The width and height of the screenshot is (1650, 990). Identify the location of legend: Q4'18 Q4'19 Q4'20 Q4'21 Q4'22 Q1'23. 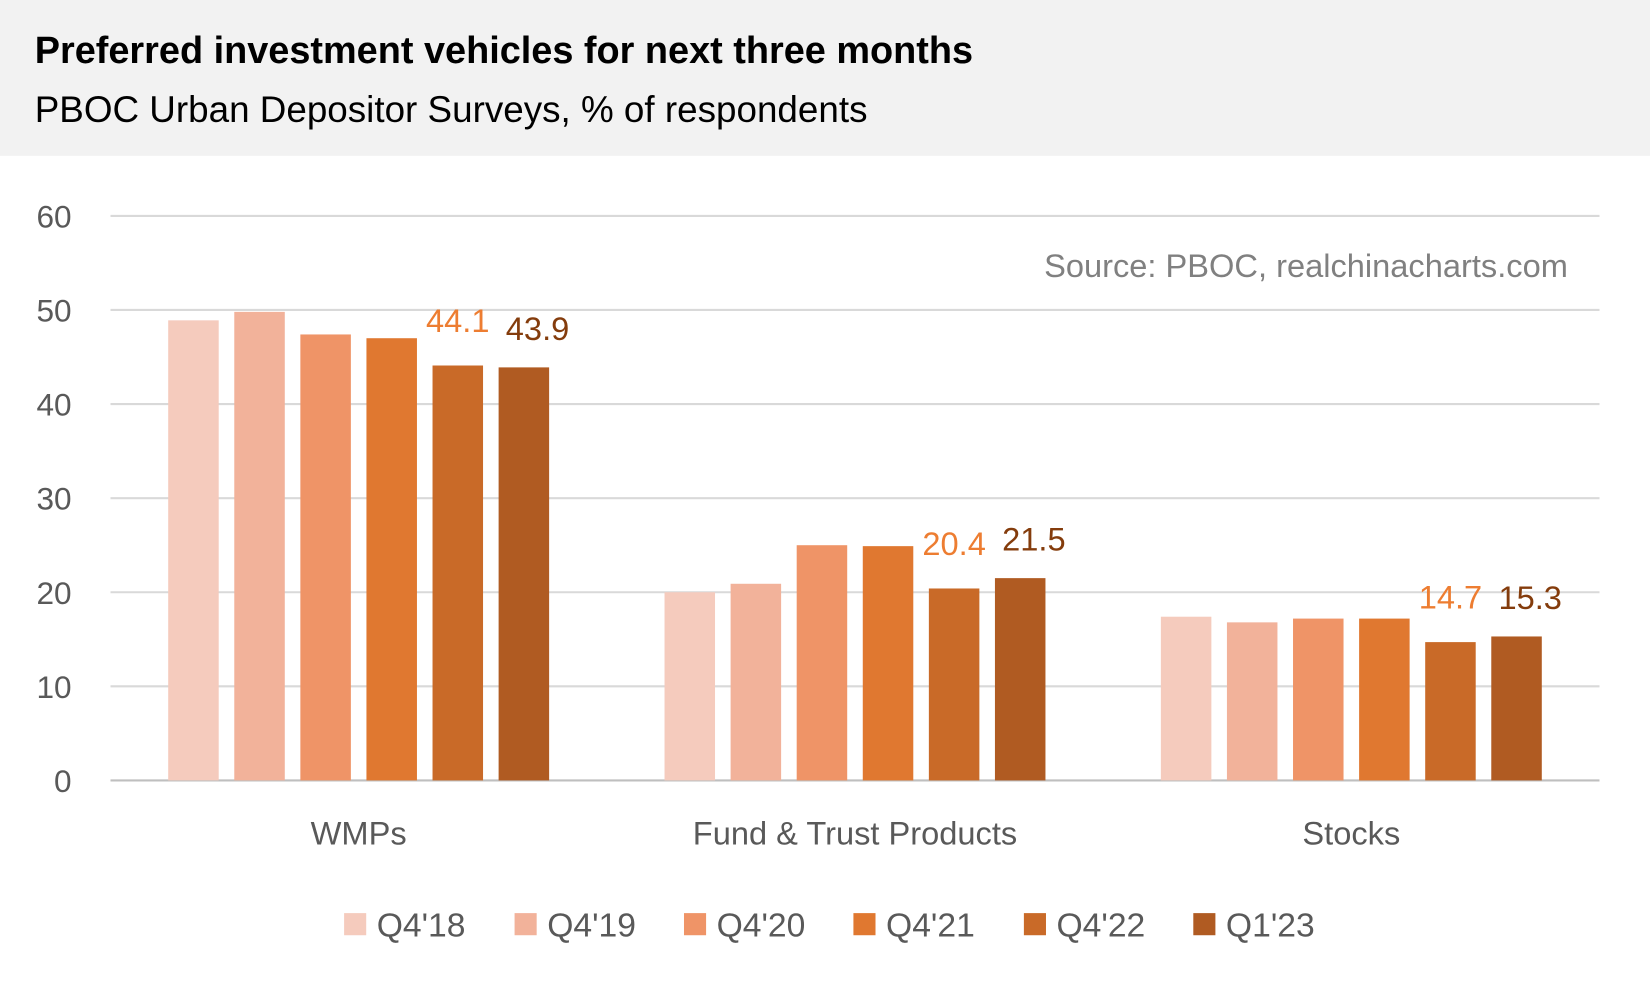
(829, 925).